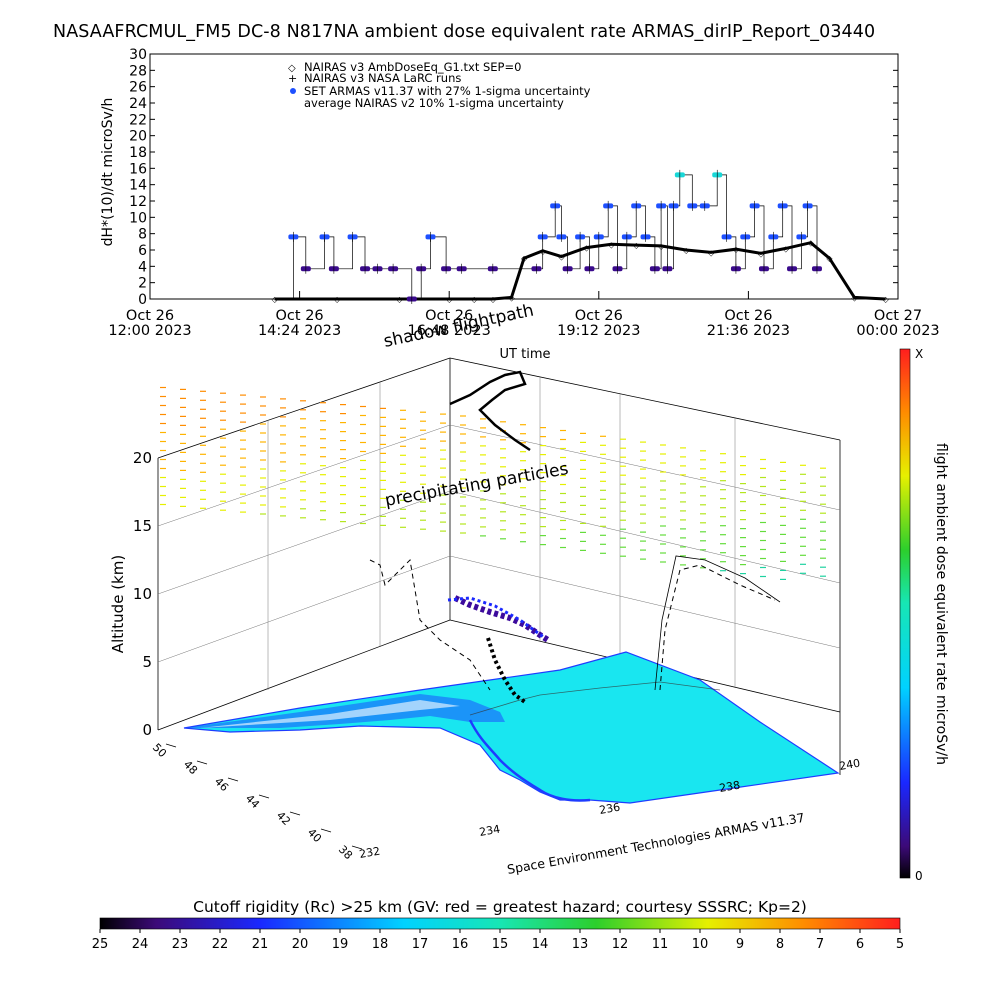  What do you see at coordinates (142, 251) in the screenshot?
I see `y-tick-label: 6` at bounding box center [142, 251].